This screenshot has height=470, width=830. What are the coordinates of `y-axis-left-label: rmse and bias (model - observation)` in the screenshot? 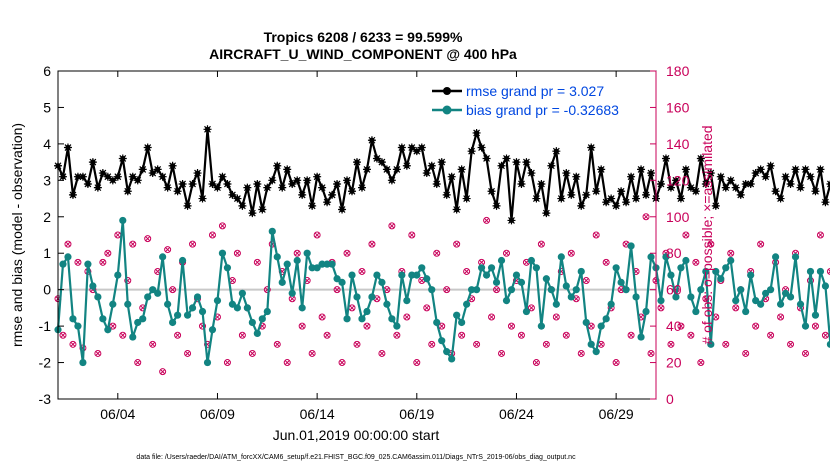 It's located at (17, 235).